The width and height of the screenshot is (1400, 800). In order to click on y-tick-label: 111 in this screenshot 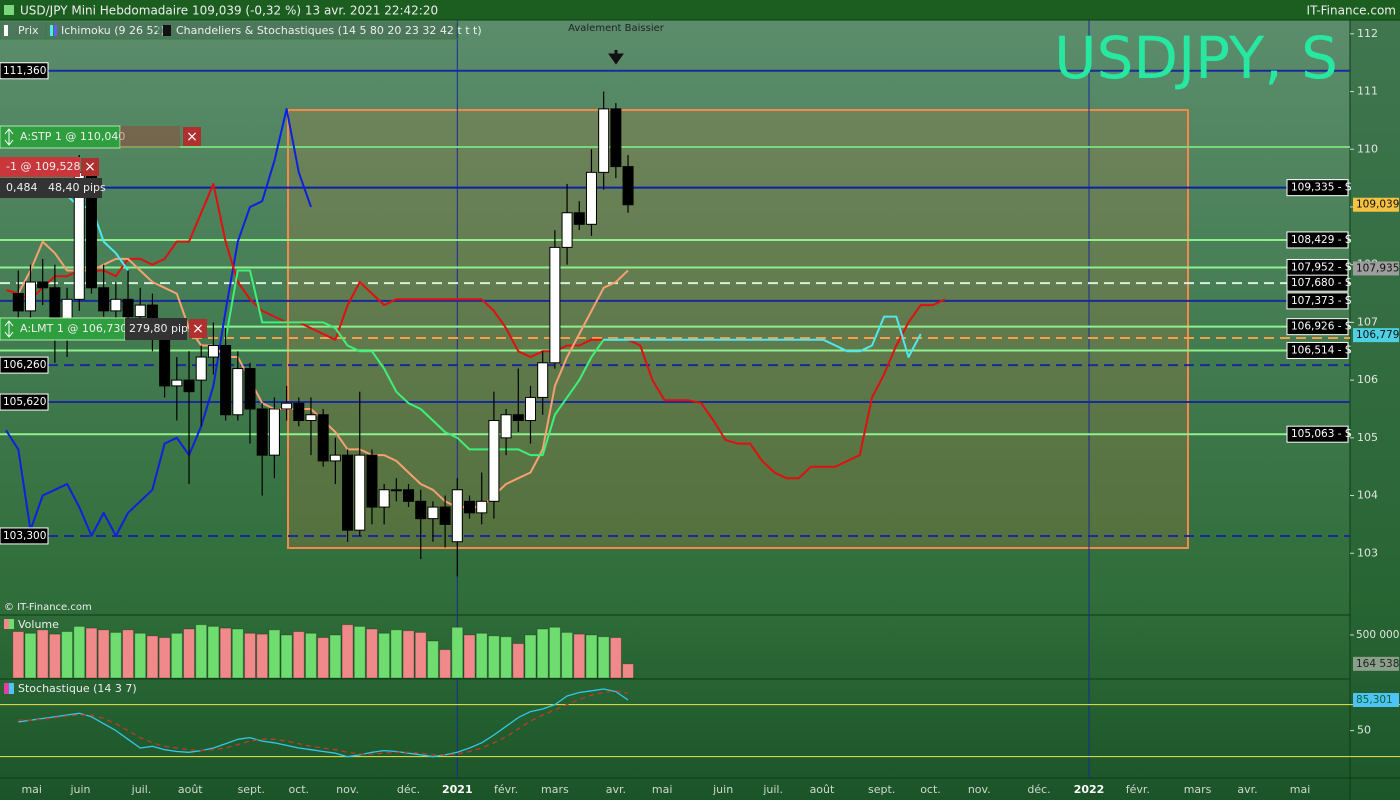, I will do `click(1367, 91)`.